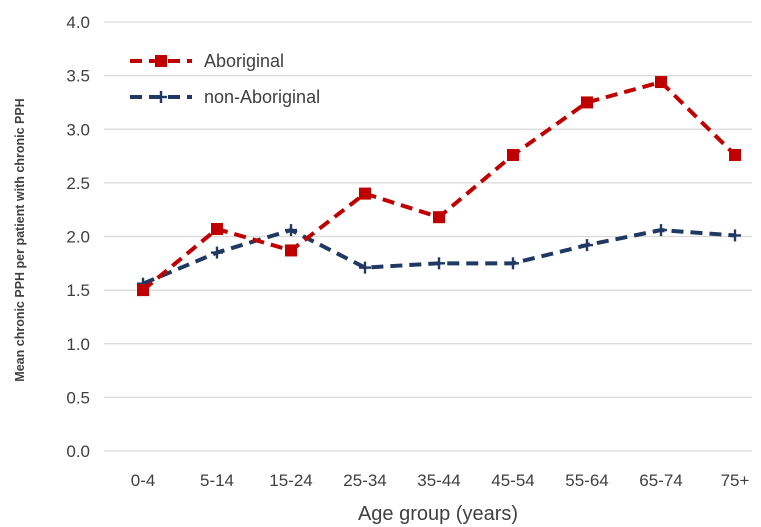 This screenshot has height=527, width=761. I want to click on x-tick-label: 75+, so click(735, 480).